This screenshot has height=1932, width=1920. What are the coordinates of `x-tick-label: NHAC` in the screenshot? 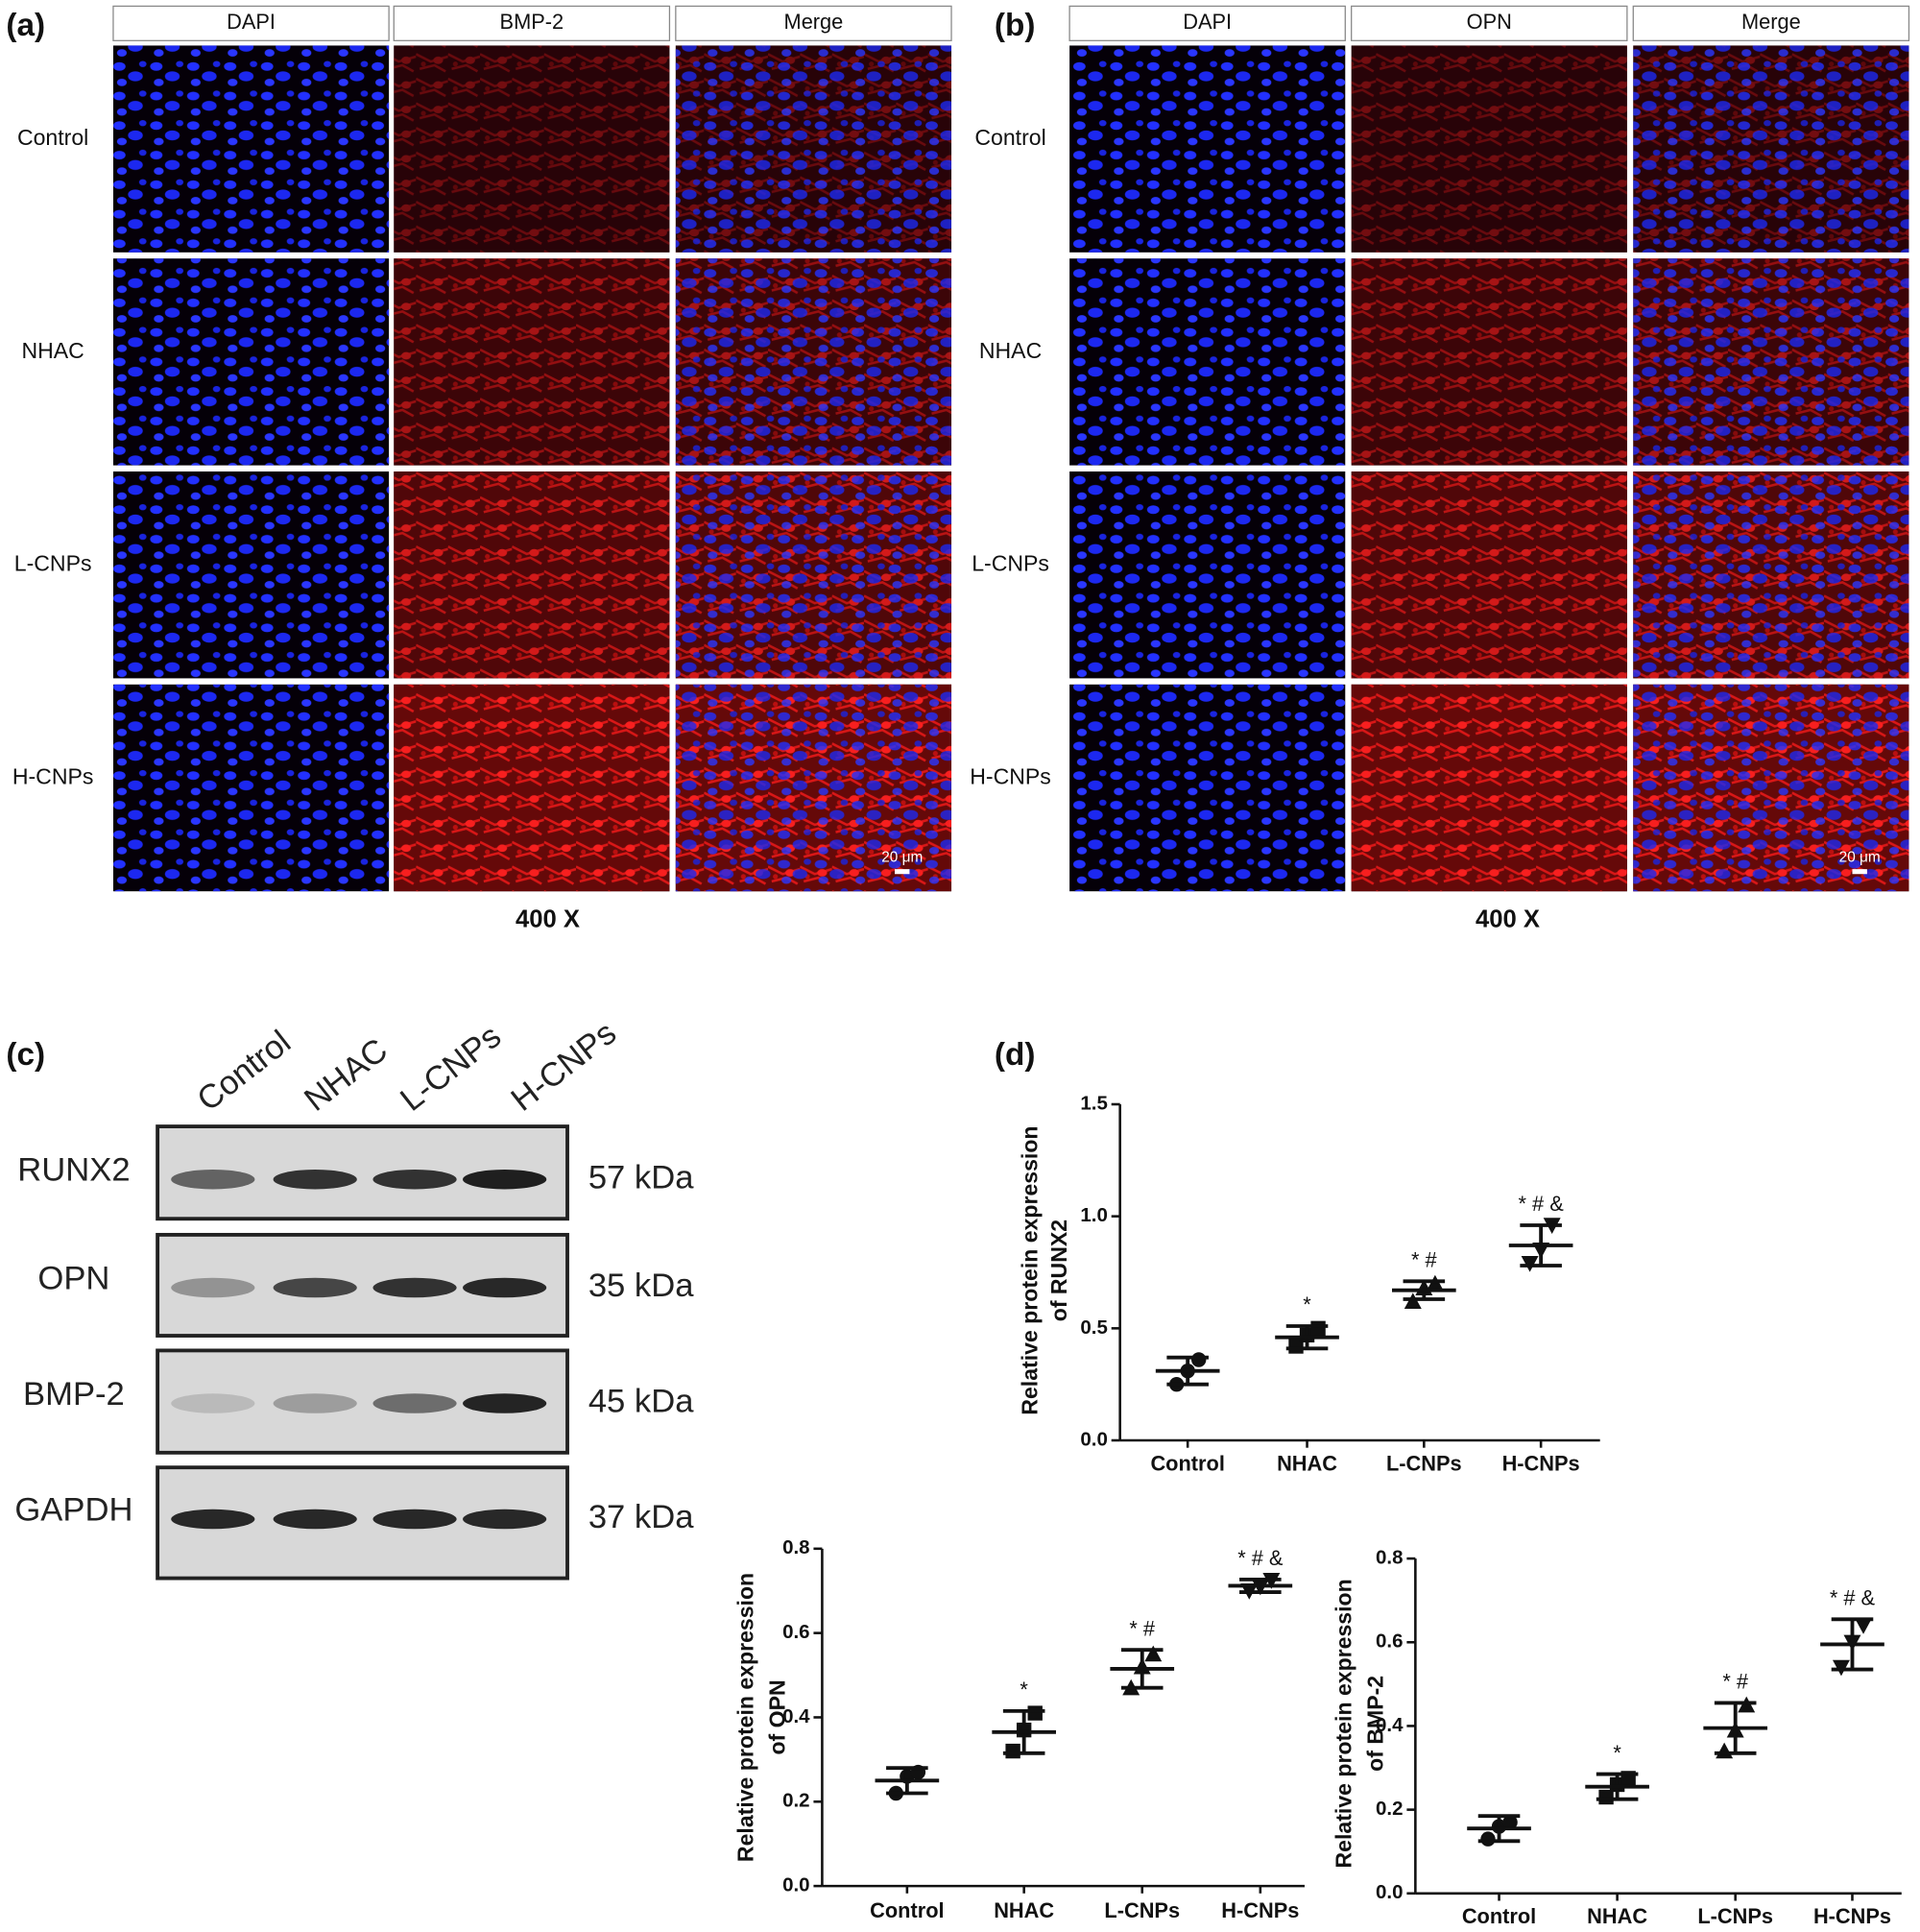 It's located at (1024, 1910).